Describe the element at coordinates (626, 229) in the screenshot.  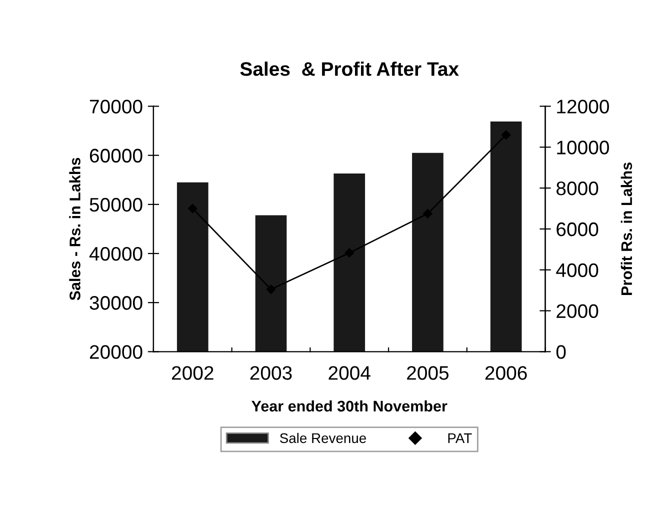
I see `y2-axis-title: Profit Rs. in Lakhs` at that location.